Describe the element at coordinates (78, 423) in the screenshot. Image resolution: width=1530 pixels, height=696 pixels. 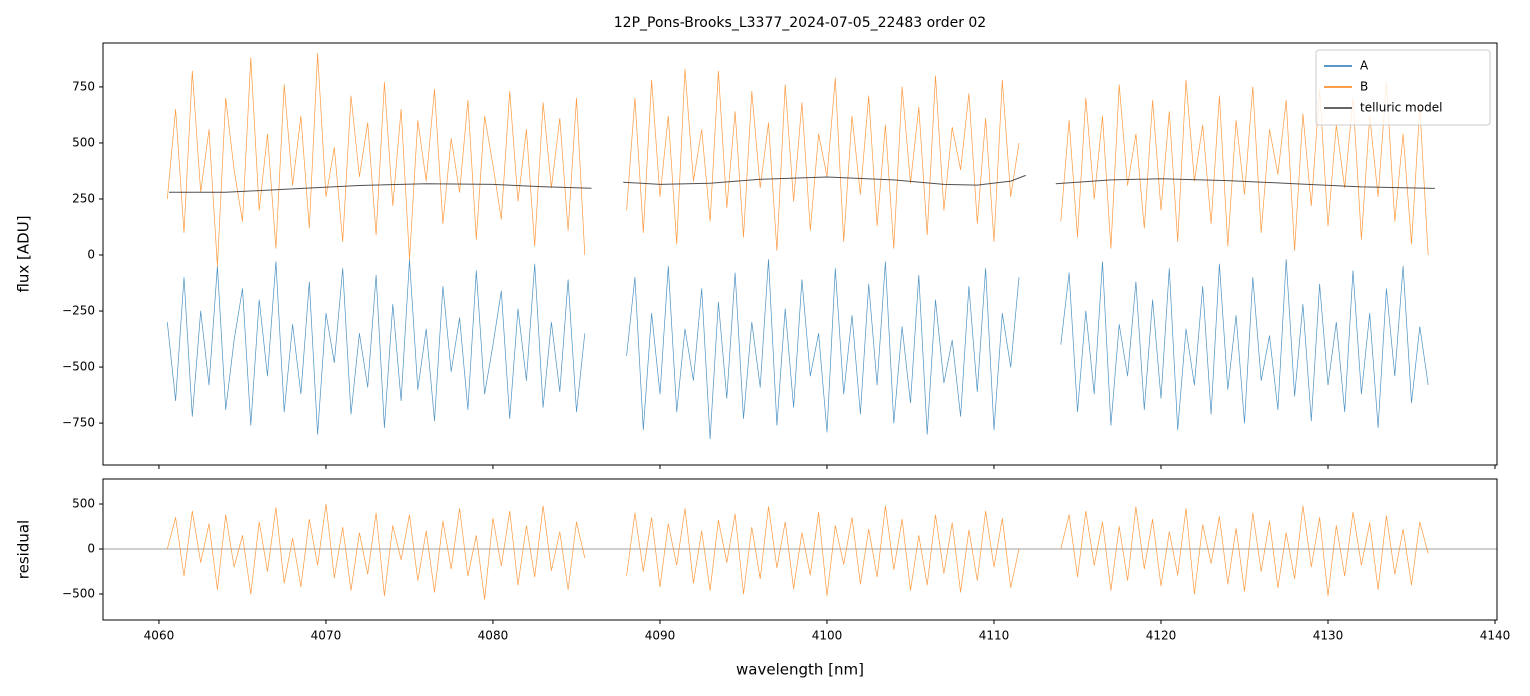
I see `y-tick-label: −750` at that location.